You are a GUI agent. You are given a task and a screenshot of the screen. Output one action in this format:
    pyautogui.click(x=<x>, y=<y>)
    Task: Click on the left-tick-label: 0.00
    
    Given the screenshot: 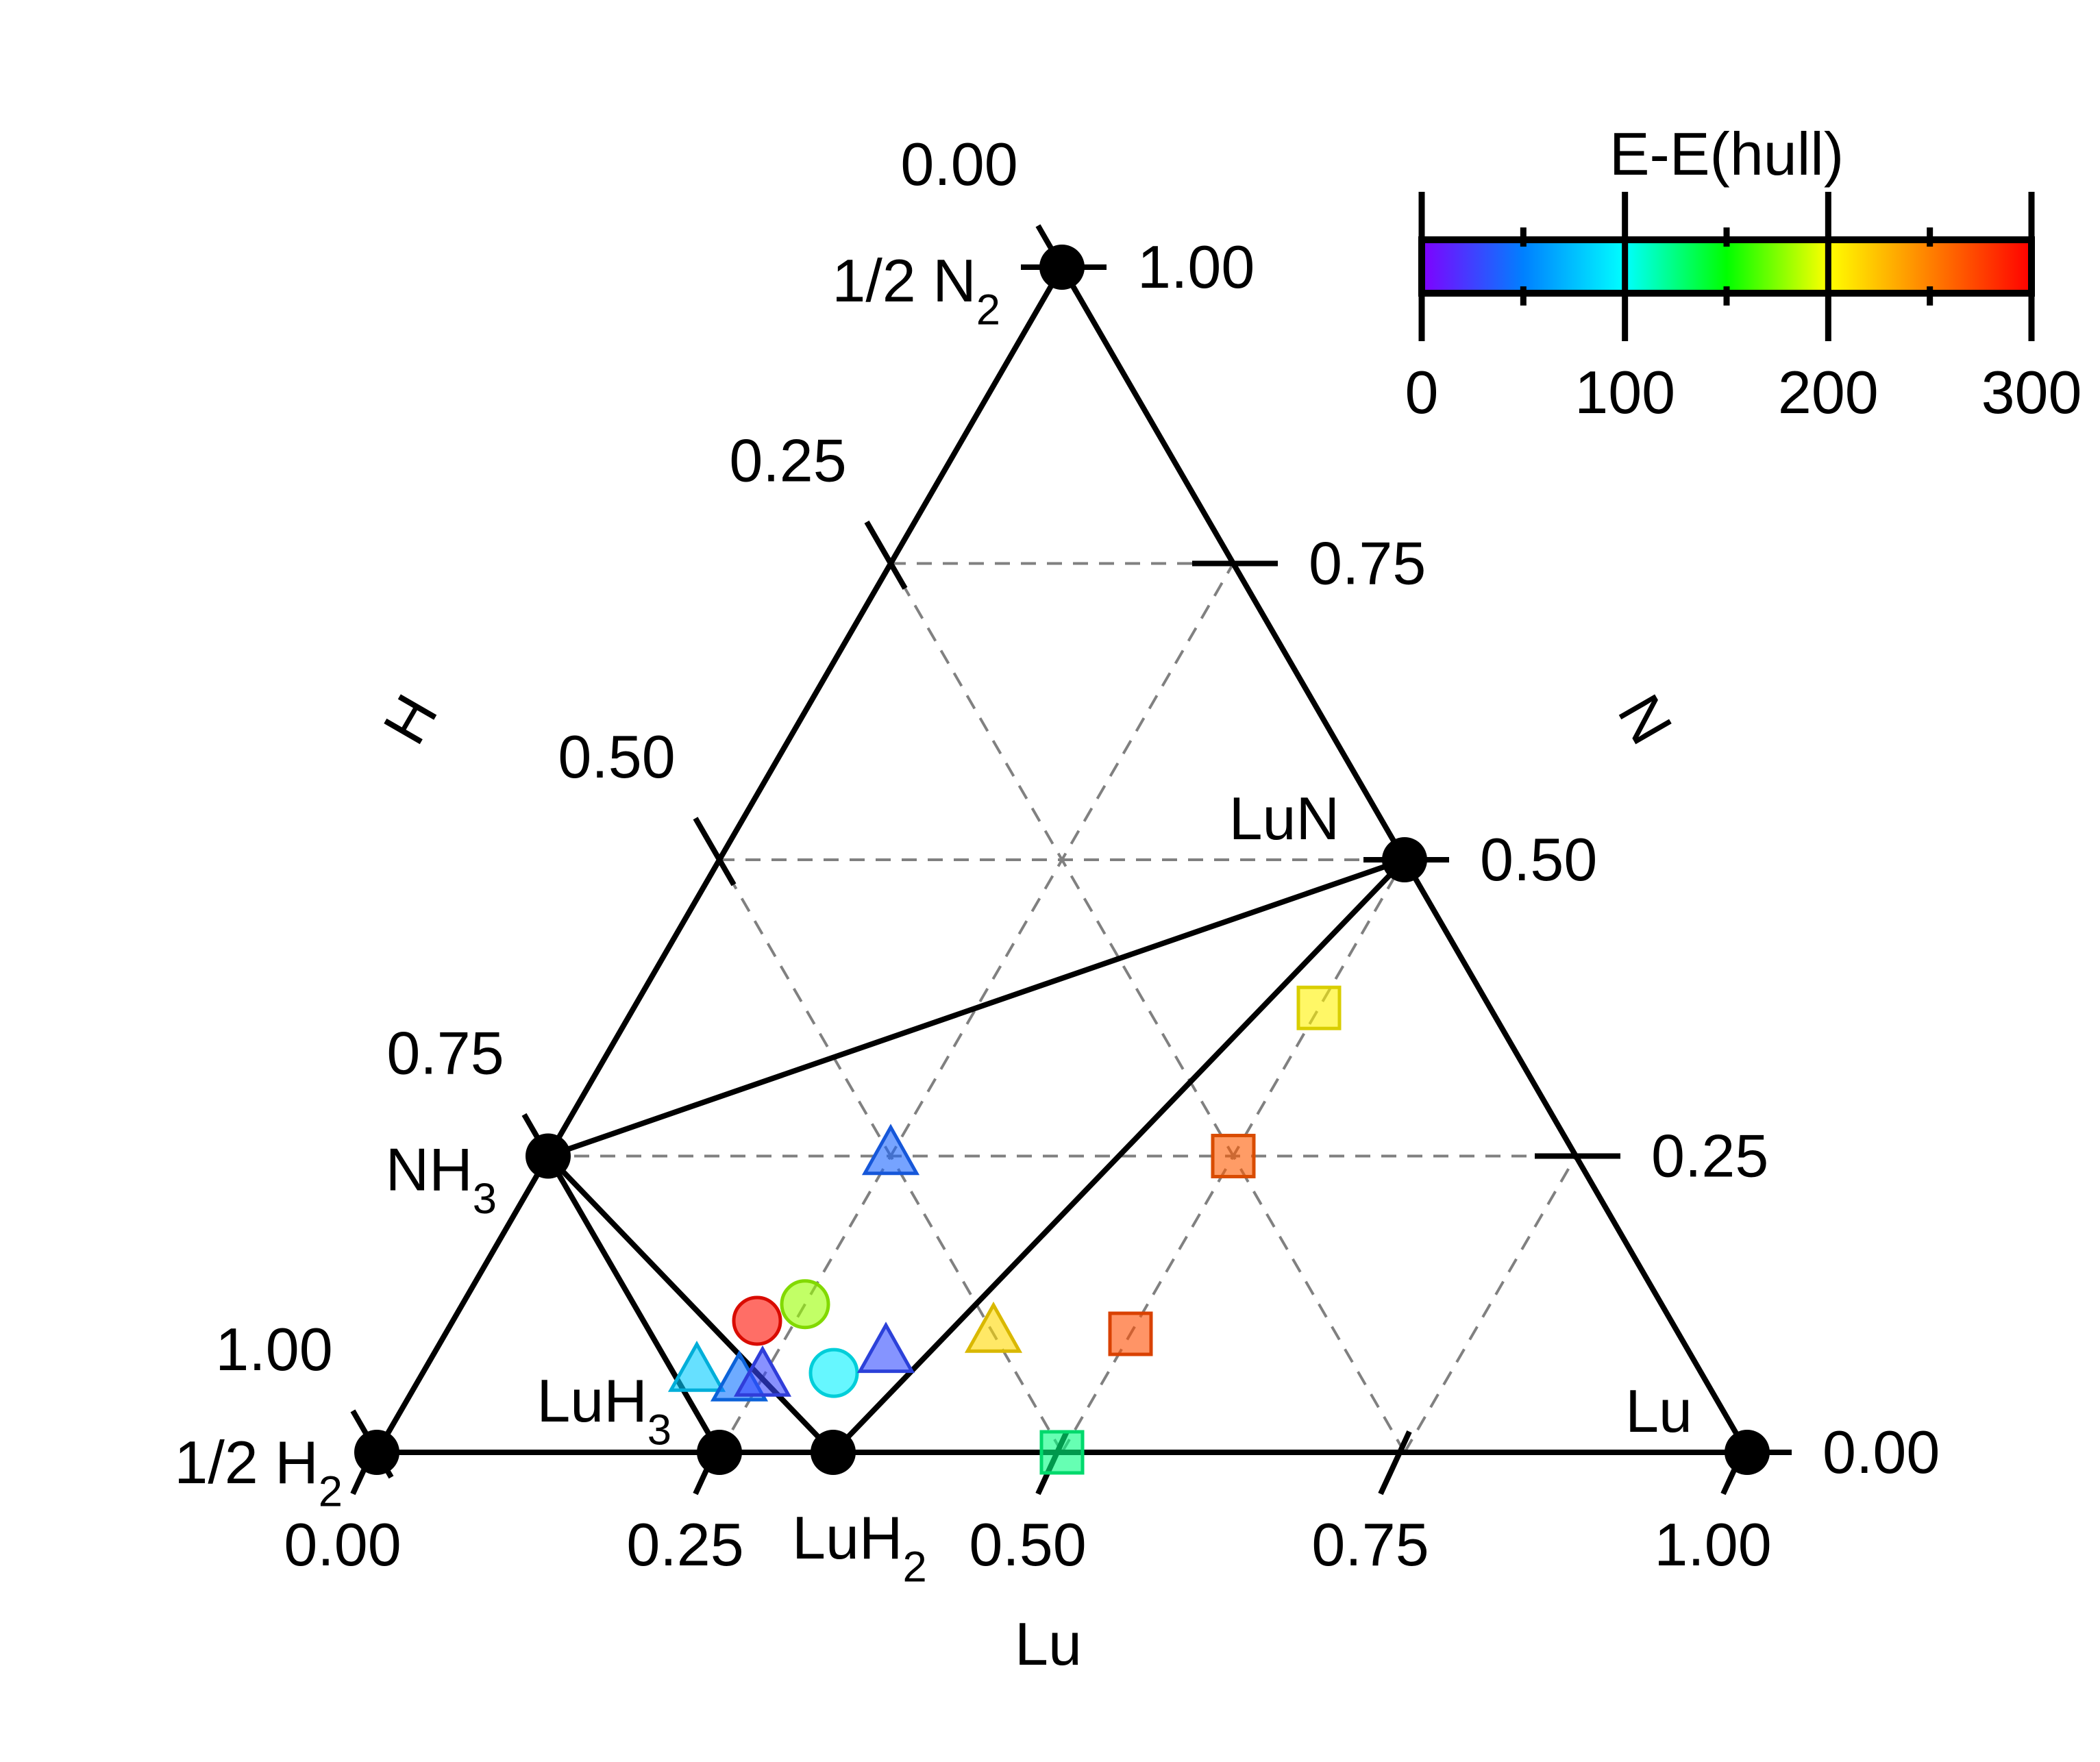 What is the action you would take?
    pyautogui.click(x=958, y=164)
    